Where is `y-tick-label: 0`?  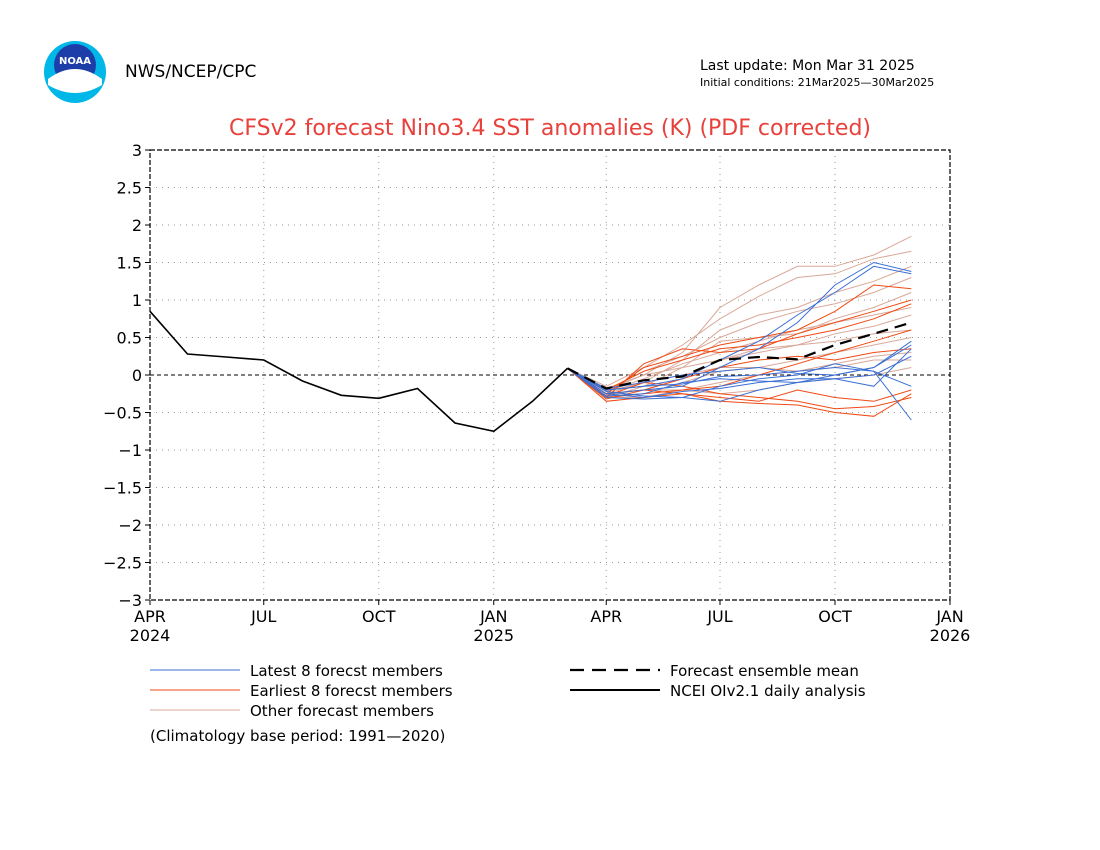 y-tick-label: 0 is located at coordinates (137, 375).